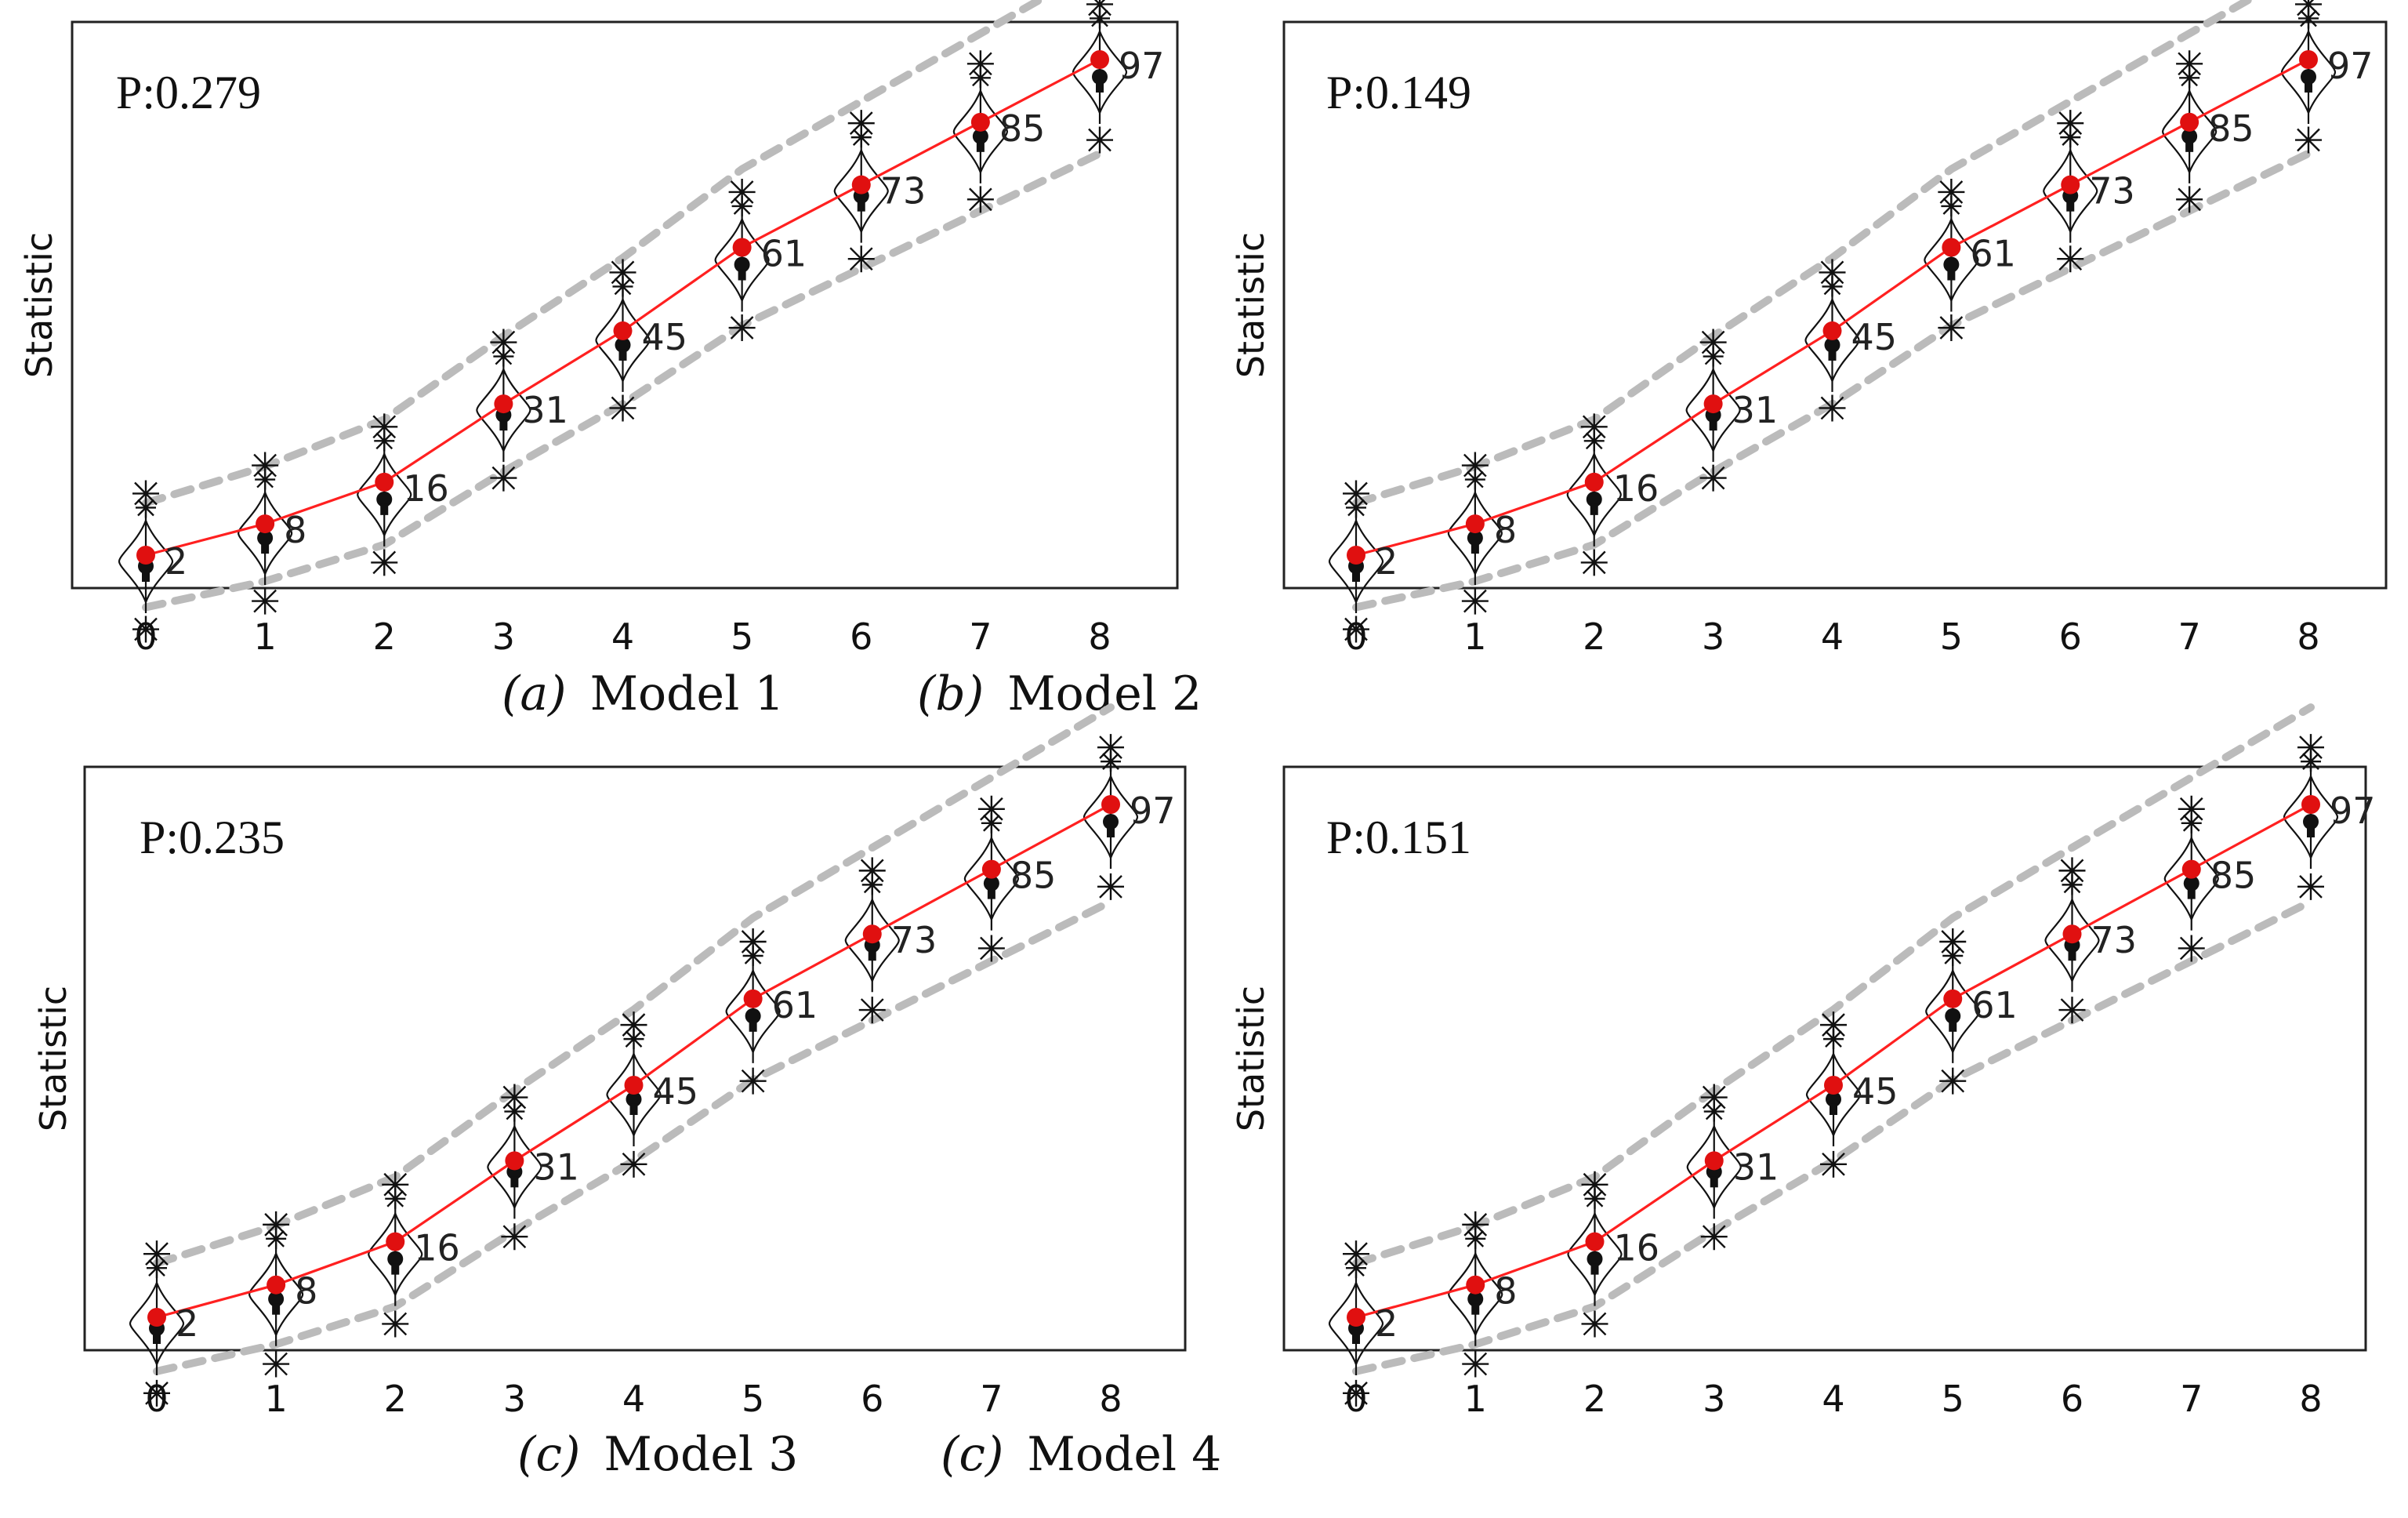  What do you see at coordinates (872, 1399) in the screenshot?
I see `x-tick-label: 6` at bounding box center [872, 1399].